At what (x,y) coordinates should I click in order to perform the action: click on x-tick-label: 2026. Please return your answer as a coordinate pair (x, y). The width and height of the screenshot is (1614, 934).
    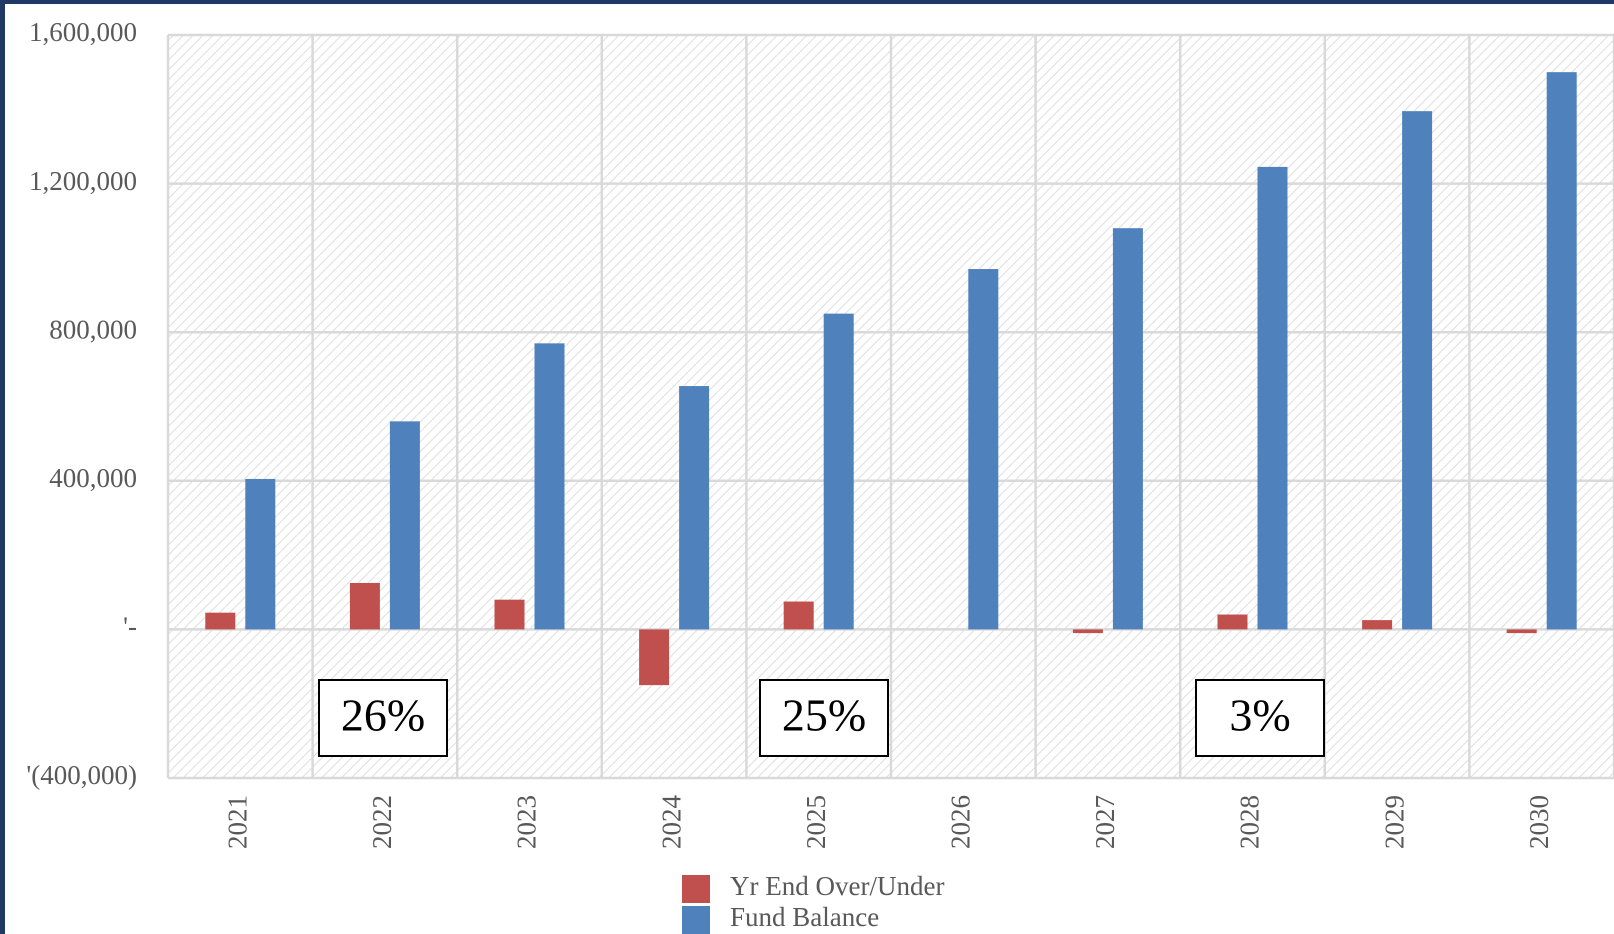
    Looking at the image, I should click on (961, 822).